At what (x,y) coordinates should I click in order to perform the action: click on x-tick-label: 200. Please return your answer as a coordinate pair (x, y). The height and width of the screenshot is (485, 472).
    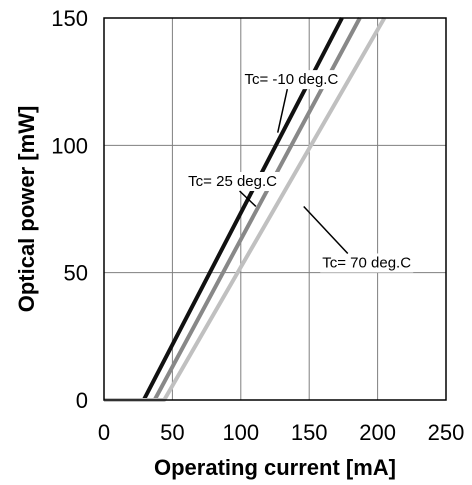
    Looking at the image, I should click on (377, 432).